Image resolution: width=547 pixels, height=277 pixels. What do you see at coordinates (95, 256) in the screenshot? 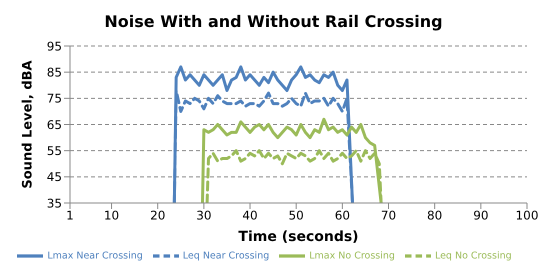
I see `legend-label: Lmax Near Crossing` at bounding box center [95, 256].